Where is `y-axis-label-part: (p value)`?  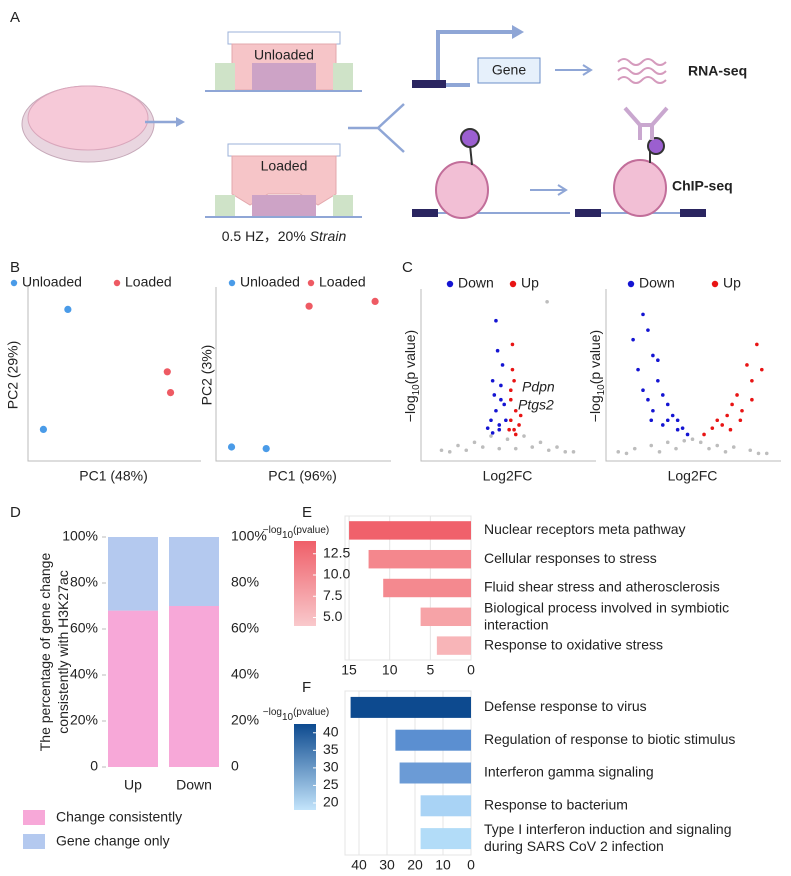 y-axis-label-part: (p value) is located at coordinates (410, 357).